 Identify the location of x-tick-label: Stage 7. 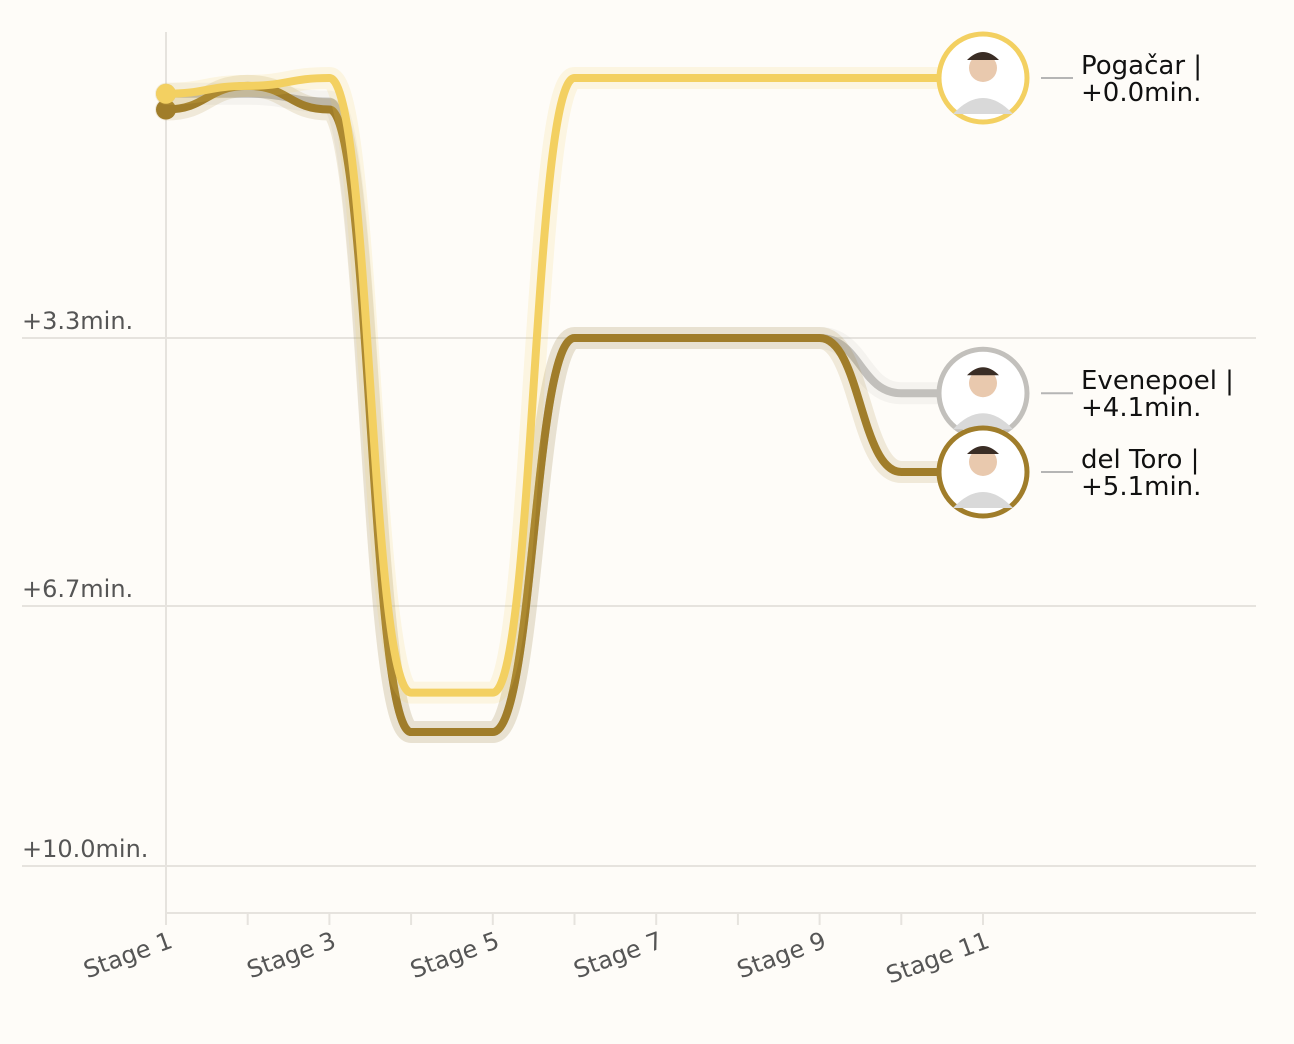
(618, 955).